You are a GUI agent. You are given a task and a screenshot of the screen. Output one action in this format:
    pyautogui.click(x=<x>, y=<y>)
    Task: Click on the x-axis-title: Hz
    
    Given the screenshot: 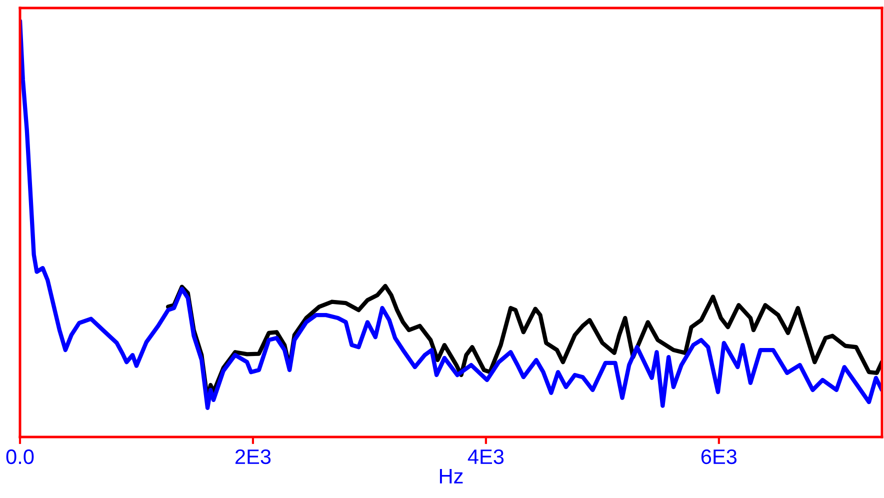 What is the action you would take?
    pyautogui.click(x=451, y=476)
    